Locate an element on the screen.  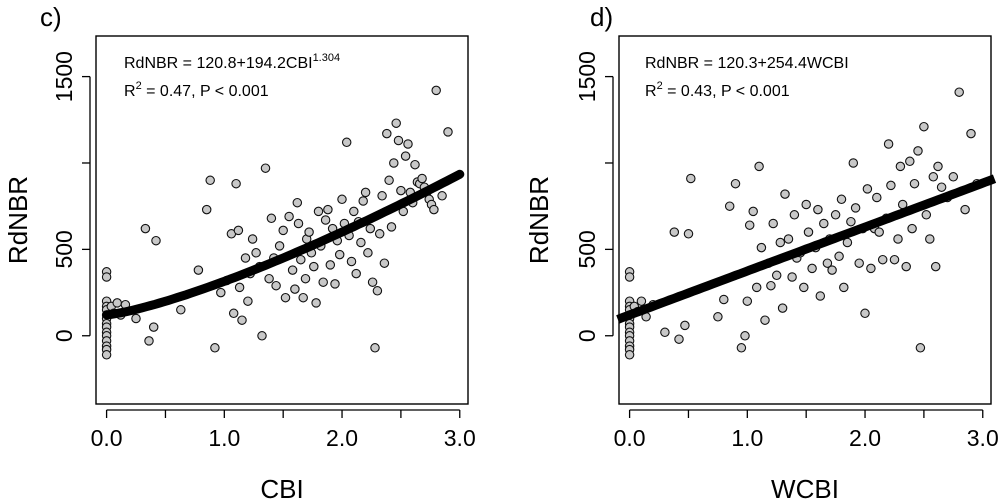
stats-d-rest: = 0.43, P < 0.001 is located at coordinates (726, 91).